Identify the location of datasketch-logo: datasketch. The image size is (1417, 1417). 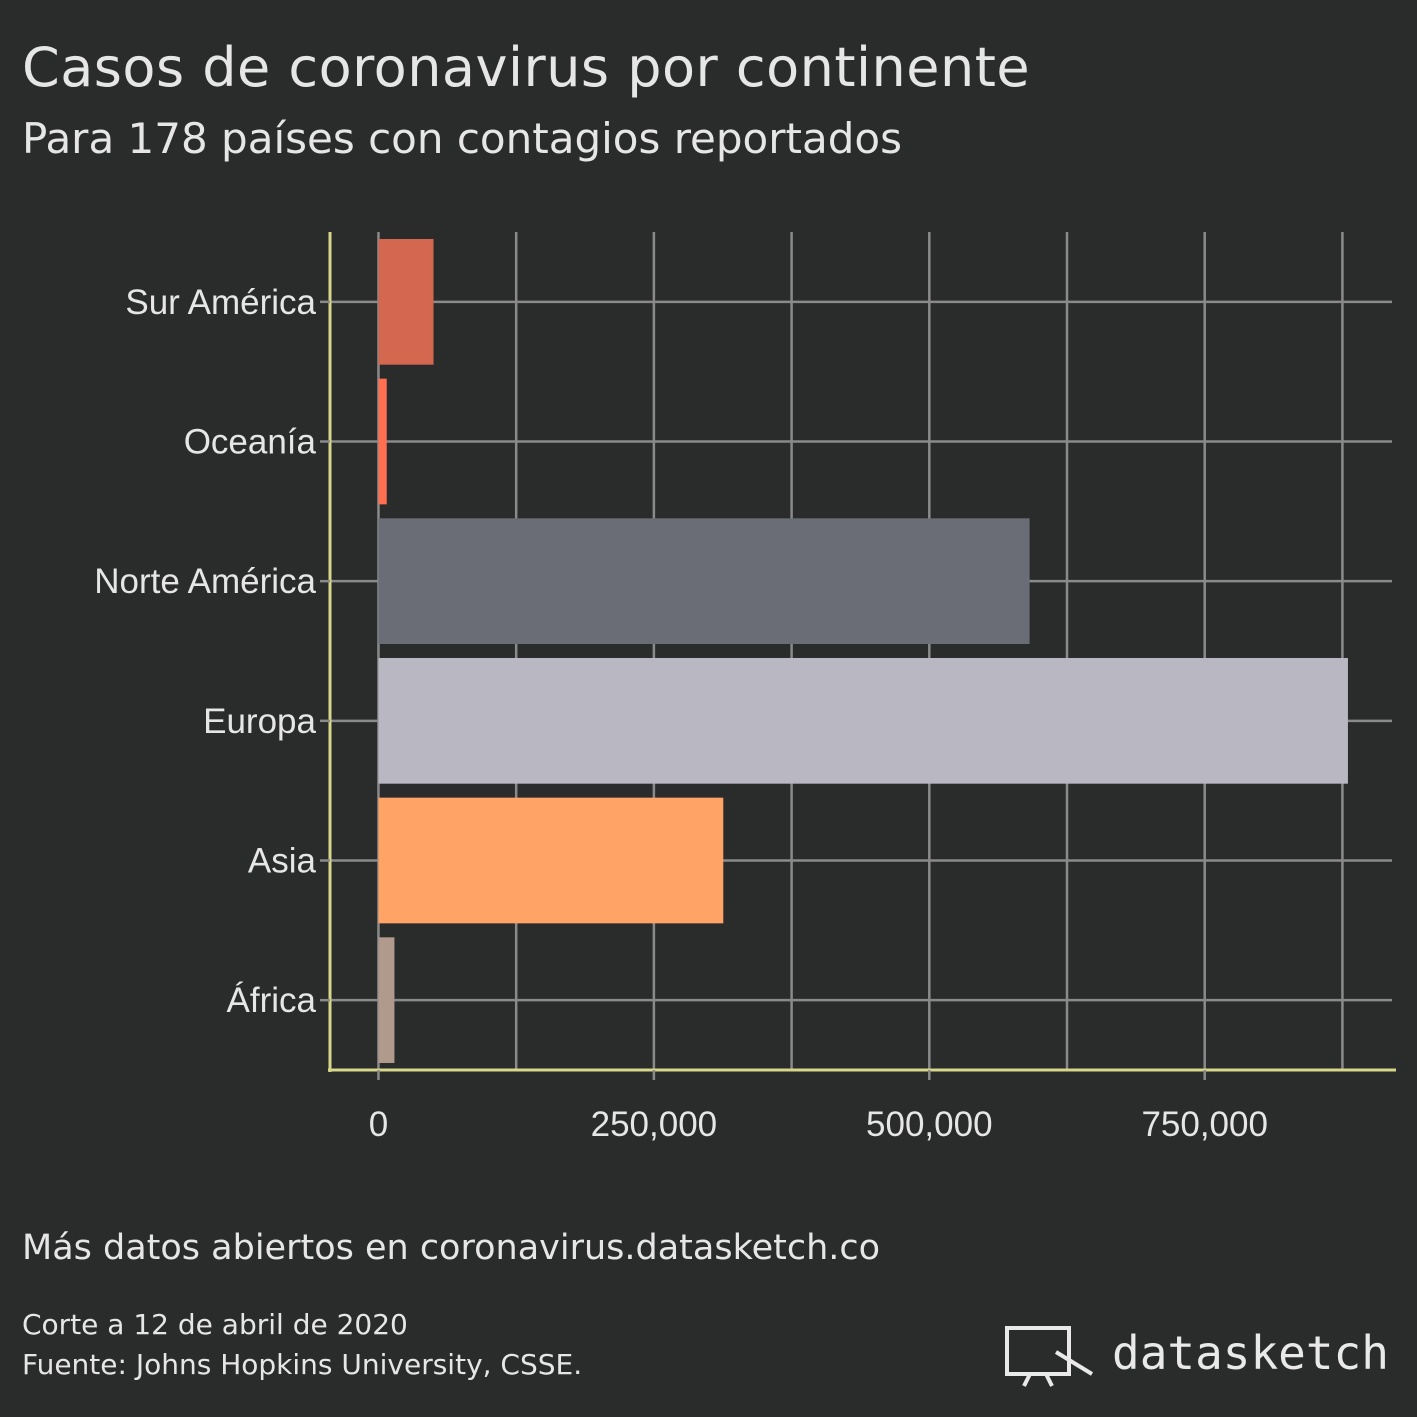
(1201, 1357).